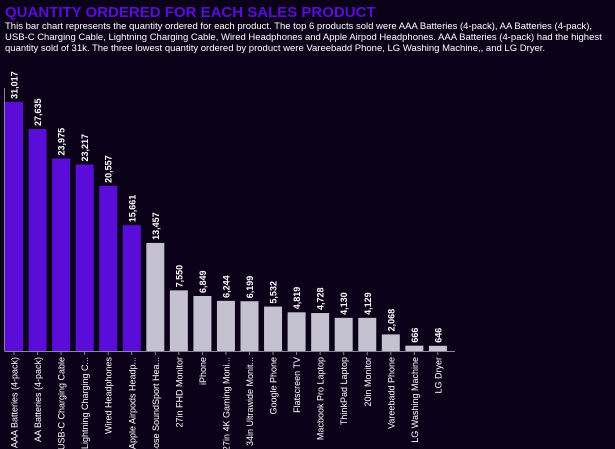 Image resolution: width=615 pixels, height=449 pixels. I want to click on x-tick-label: ThinkPad Laptop, so click(344, 391).